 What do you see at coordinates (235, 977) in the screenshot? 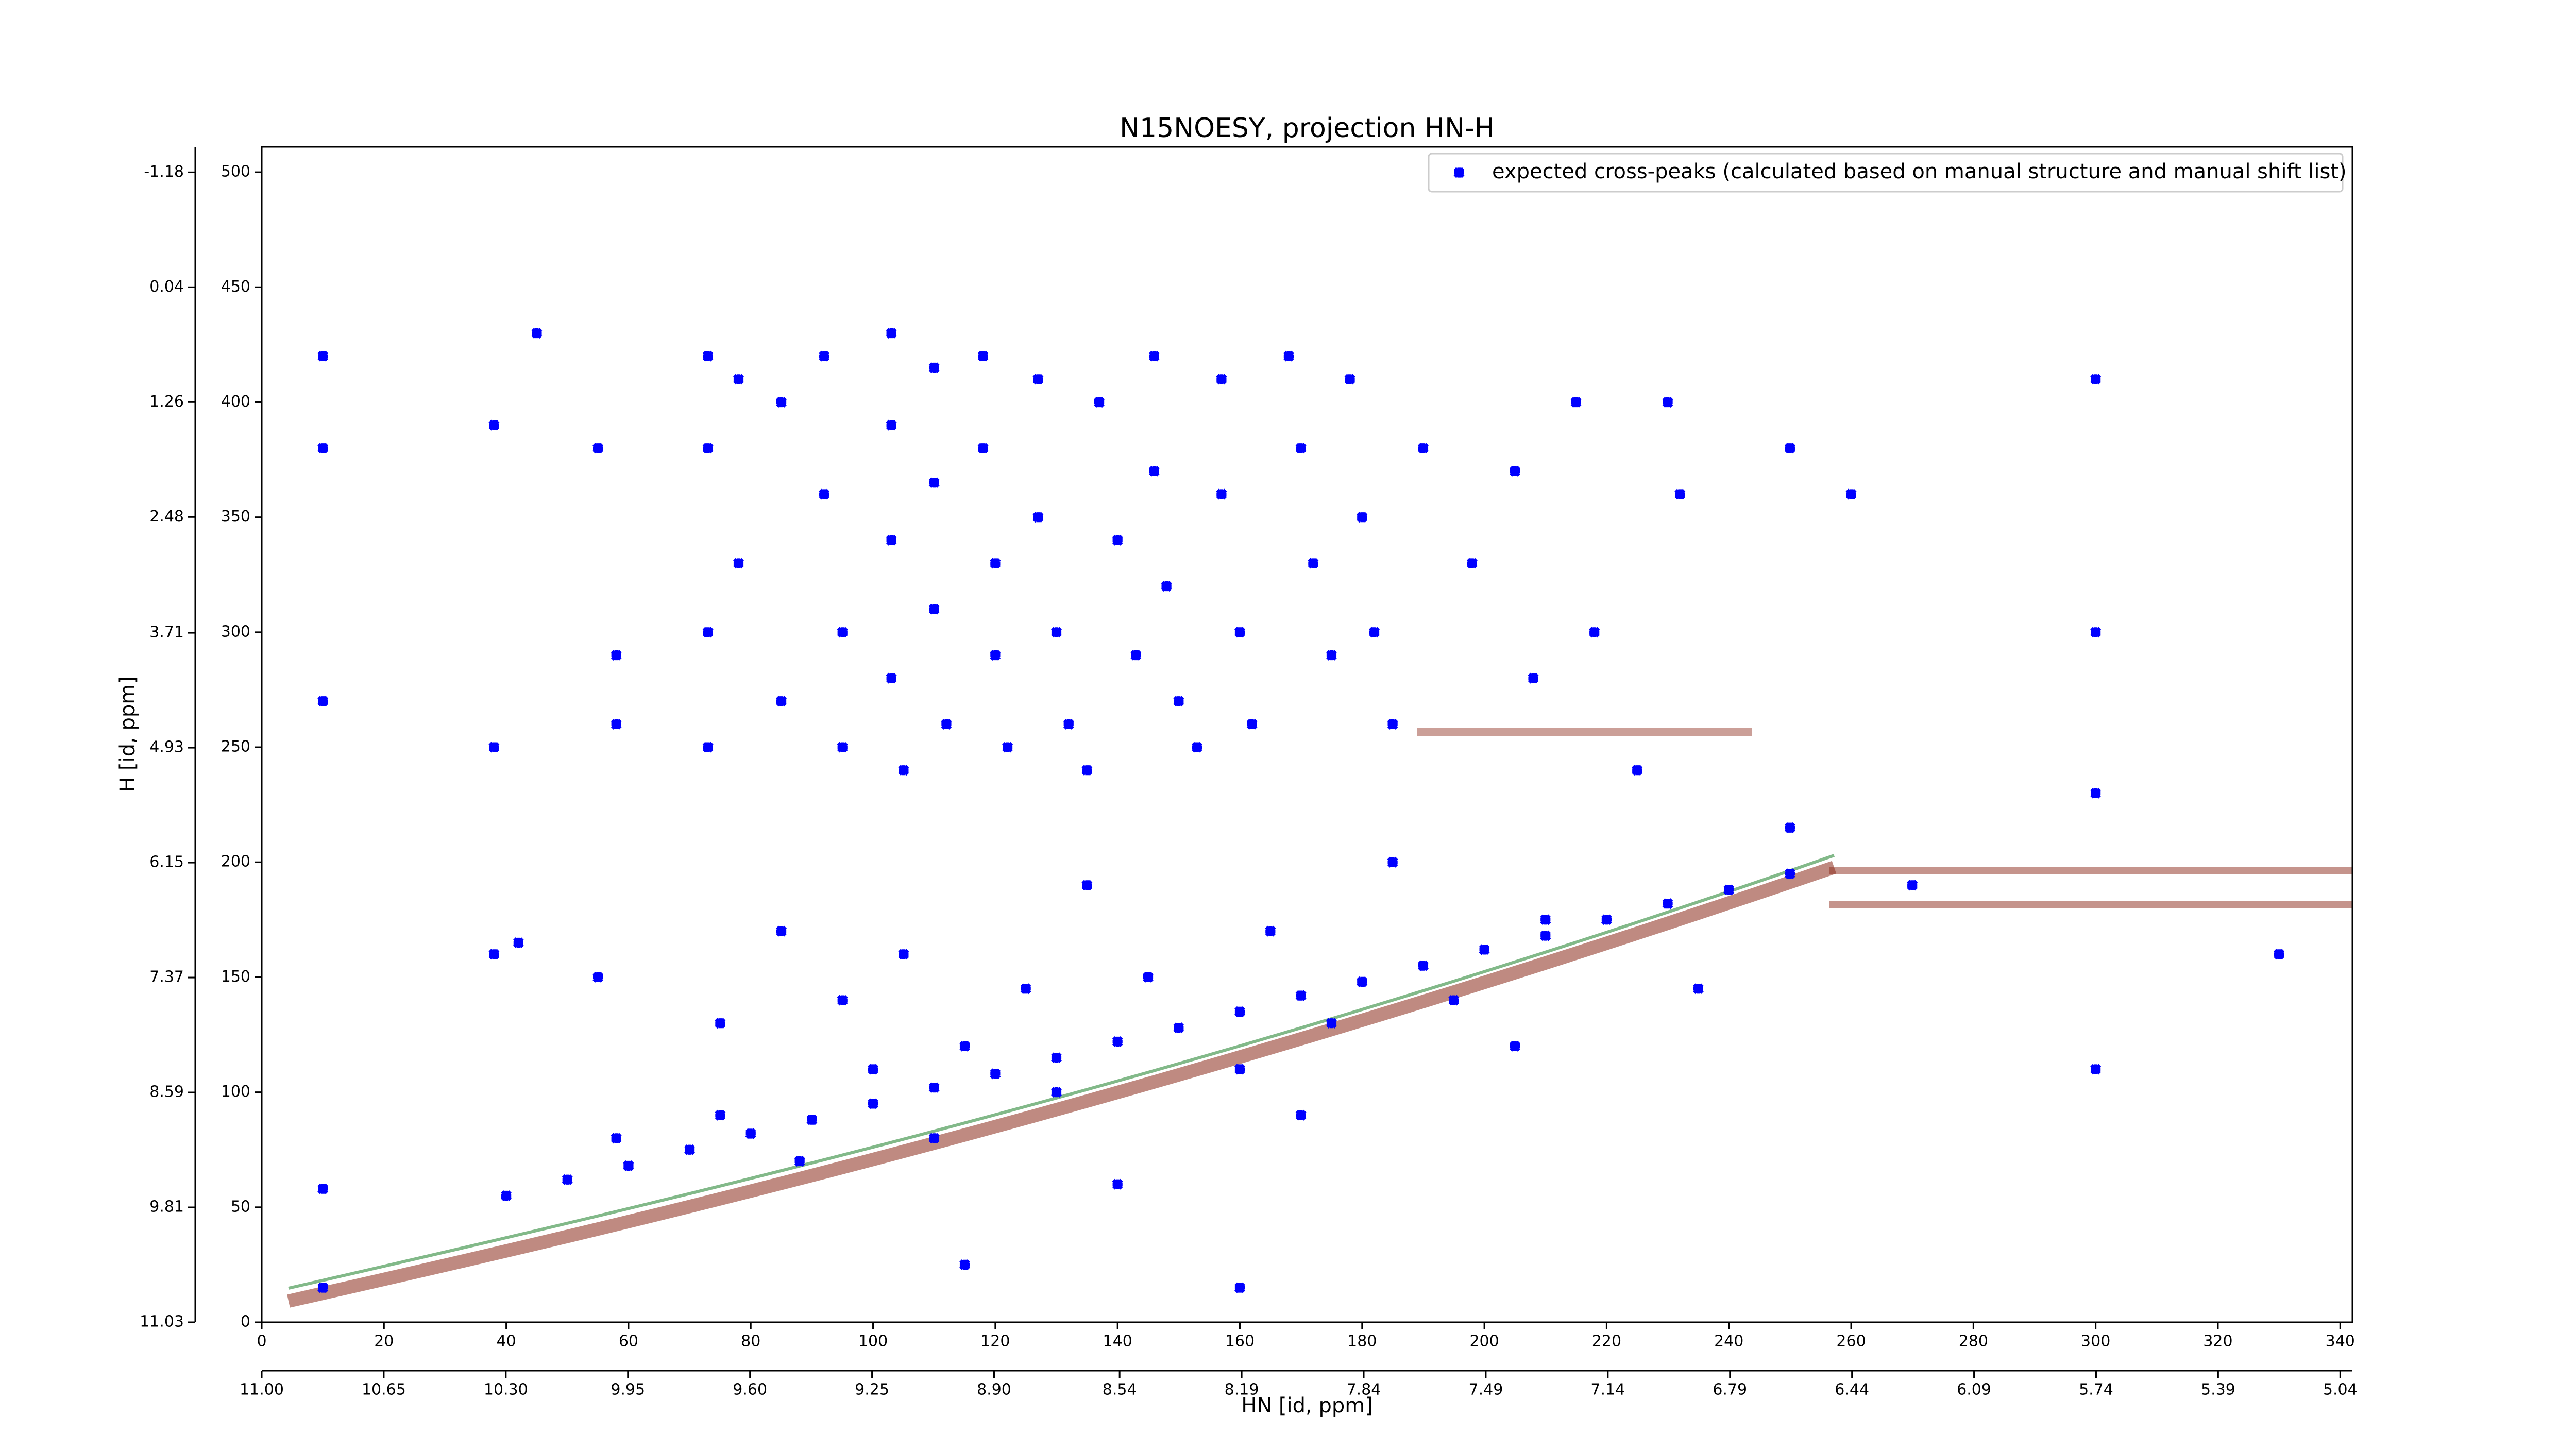
I see `y-tick-label: 150` at bounding box center [235, 977].